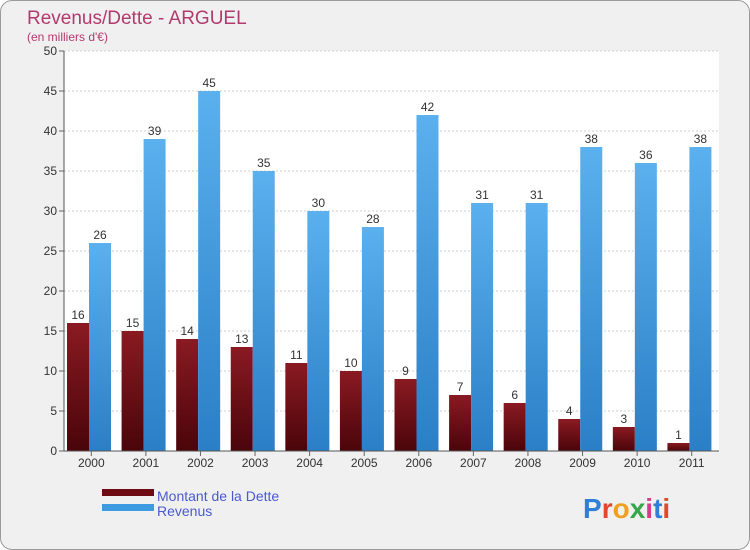 This screenshot has height=550, width=750. What do you see at coordinates (91, 463) in the screenshot?
I see `x-tick-label: 2000` at bounding box center [91, 463].